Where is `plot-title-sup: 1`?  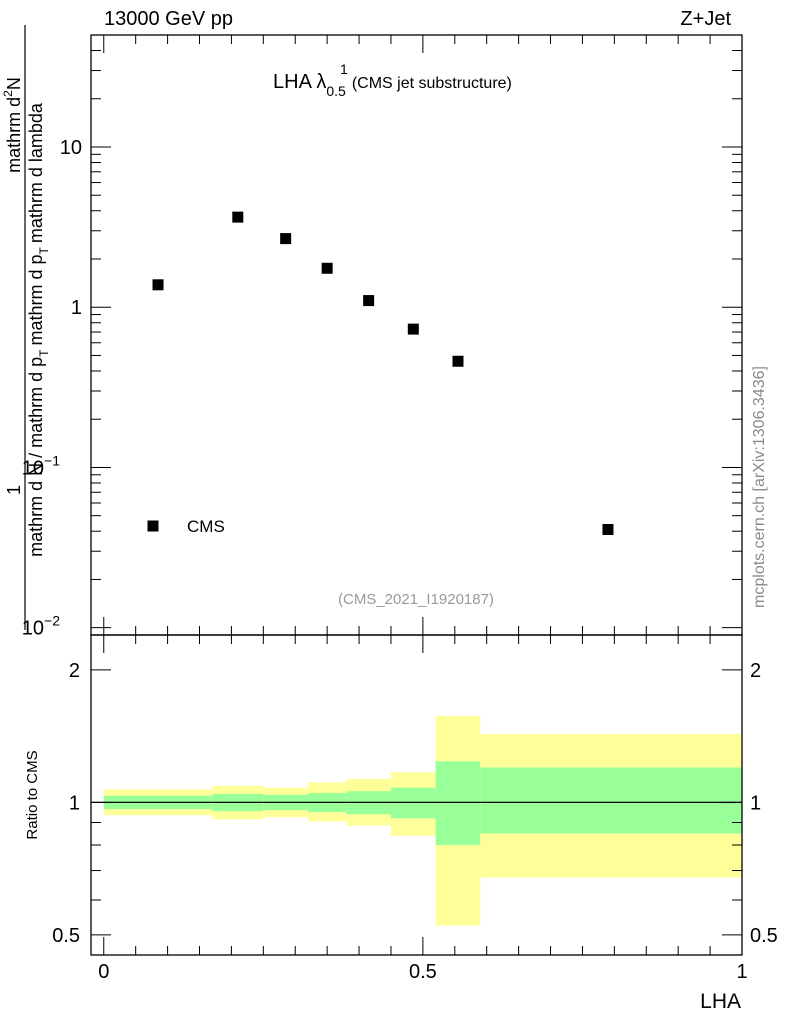
plot-title-sup: 1 is located at coordinates (344, 69).